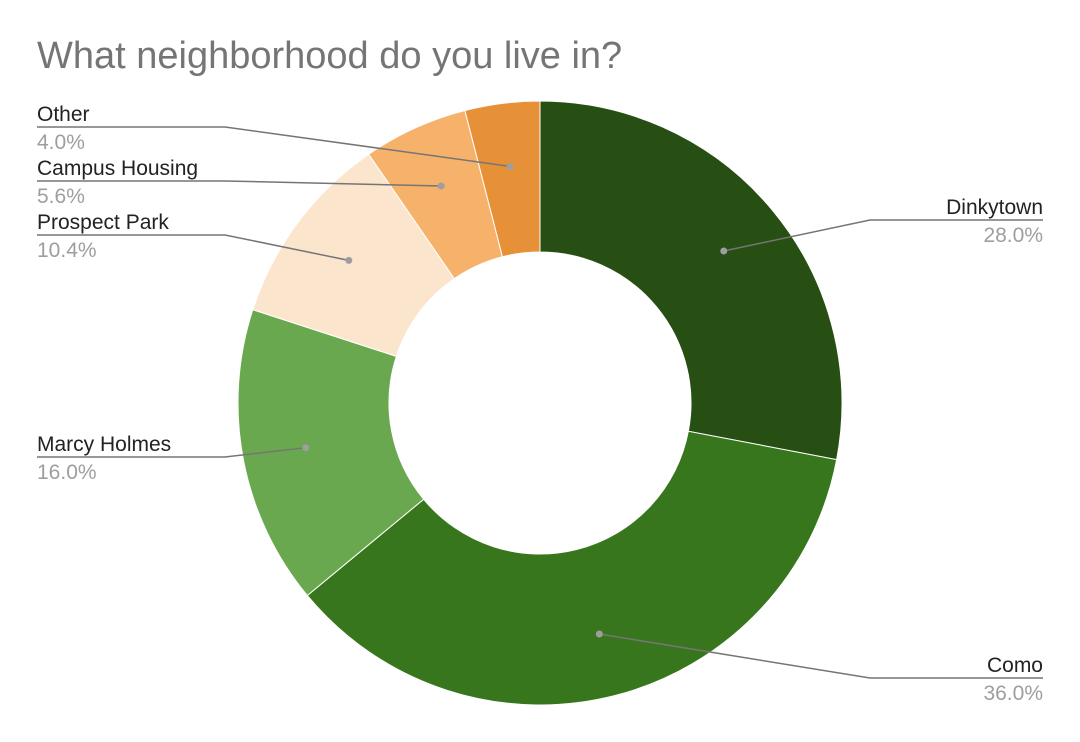  Describe the element at coordinates (104, 444) in the screenshot. I see `slice-label-marcy-holmes: Marcy Holmes` at that location.